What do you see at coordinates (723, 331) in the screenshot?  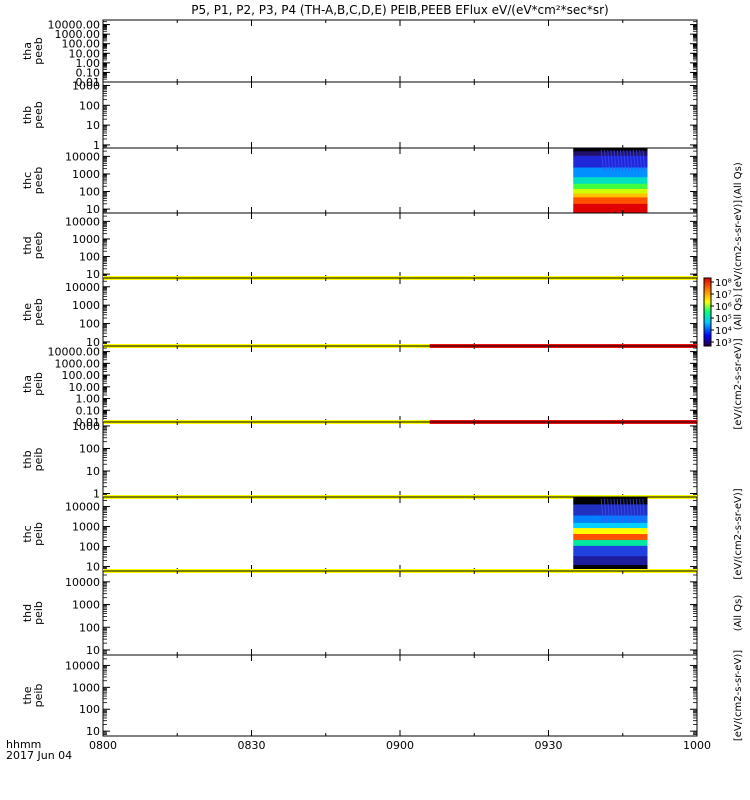 I see `colorbar-tick-label: 10⁴` at bounding box center [723, 331].